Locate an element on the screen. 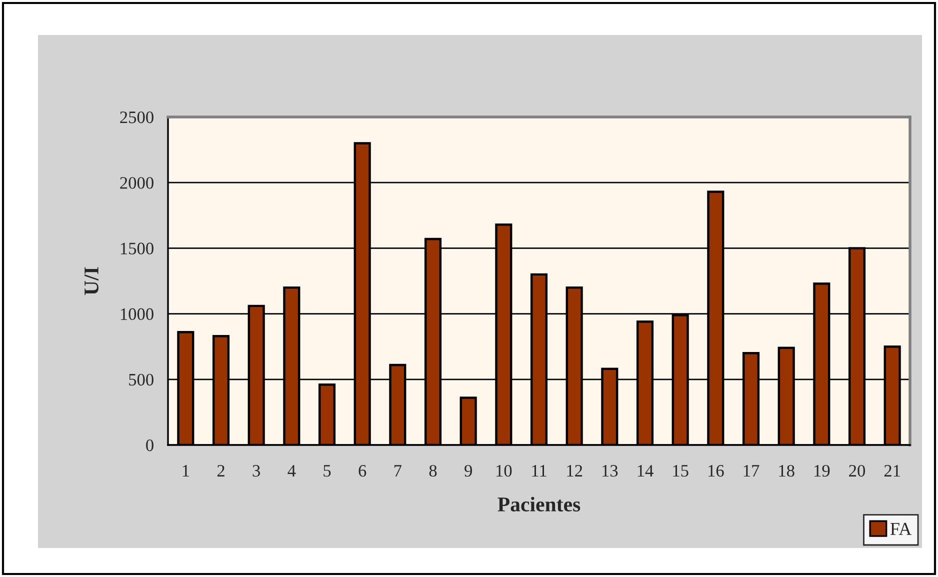 This screenshot has width=938, height=577. x-tick-label: 1 is located at coordinates (185, 470).